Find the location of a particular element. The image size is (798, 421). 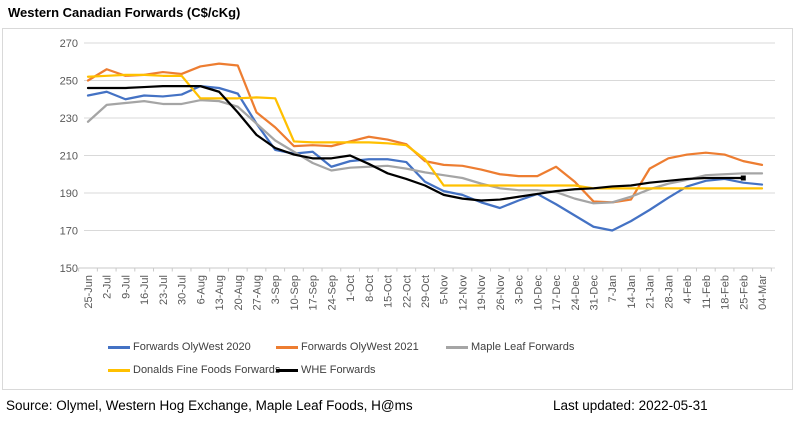

chart-title: Western Canadian Forwards (C$/cKg) is located at coordinates (124, 12).